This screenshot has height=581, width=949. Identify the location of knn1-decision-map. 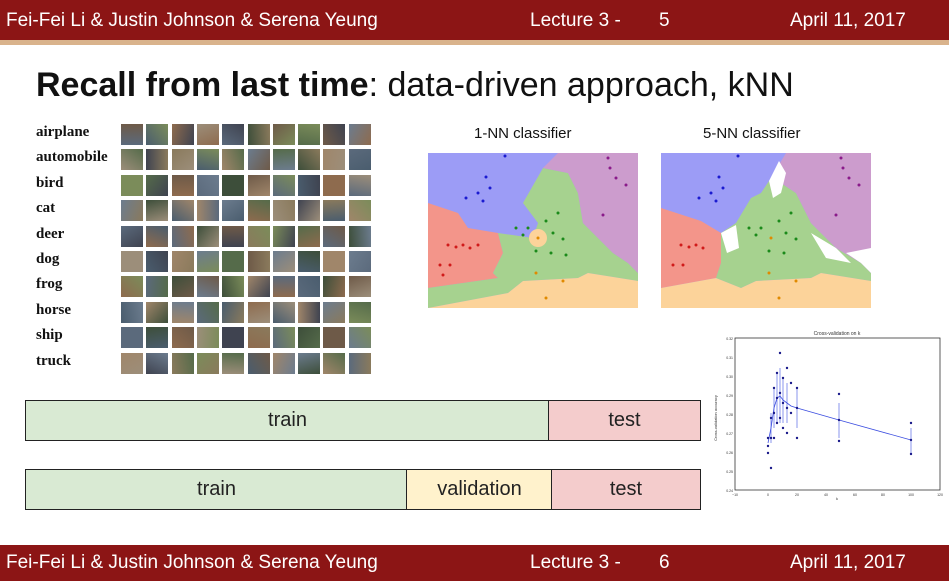
(533, 230).